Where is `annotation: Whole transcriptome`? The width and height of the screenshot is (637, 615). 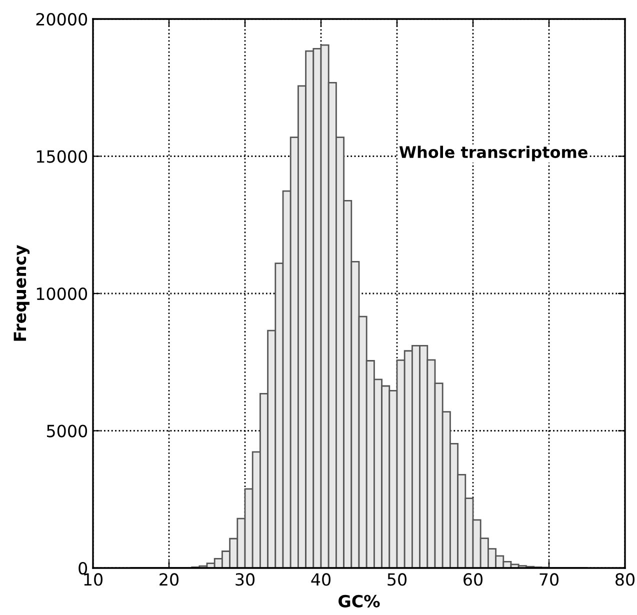
annotation: Whole transcriptome is located at coordinates (493, 154).